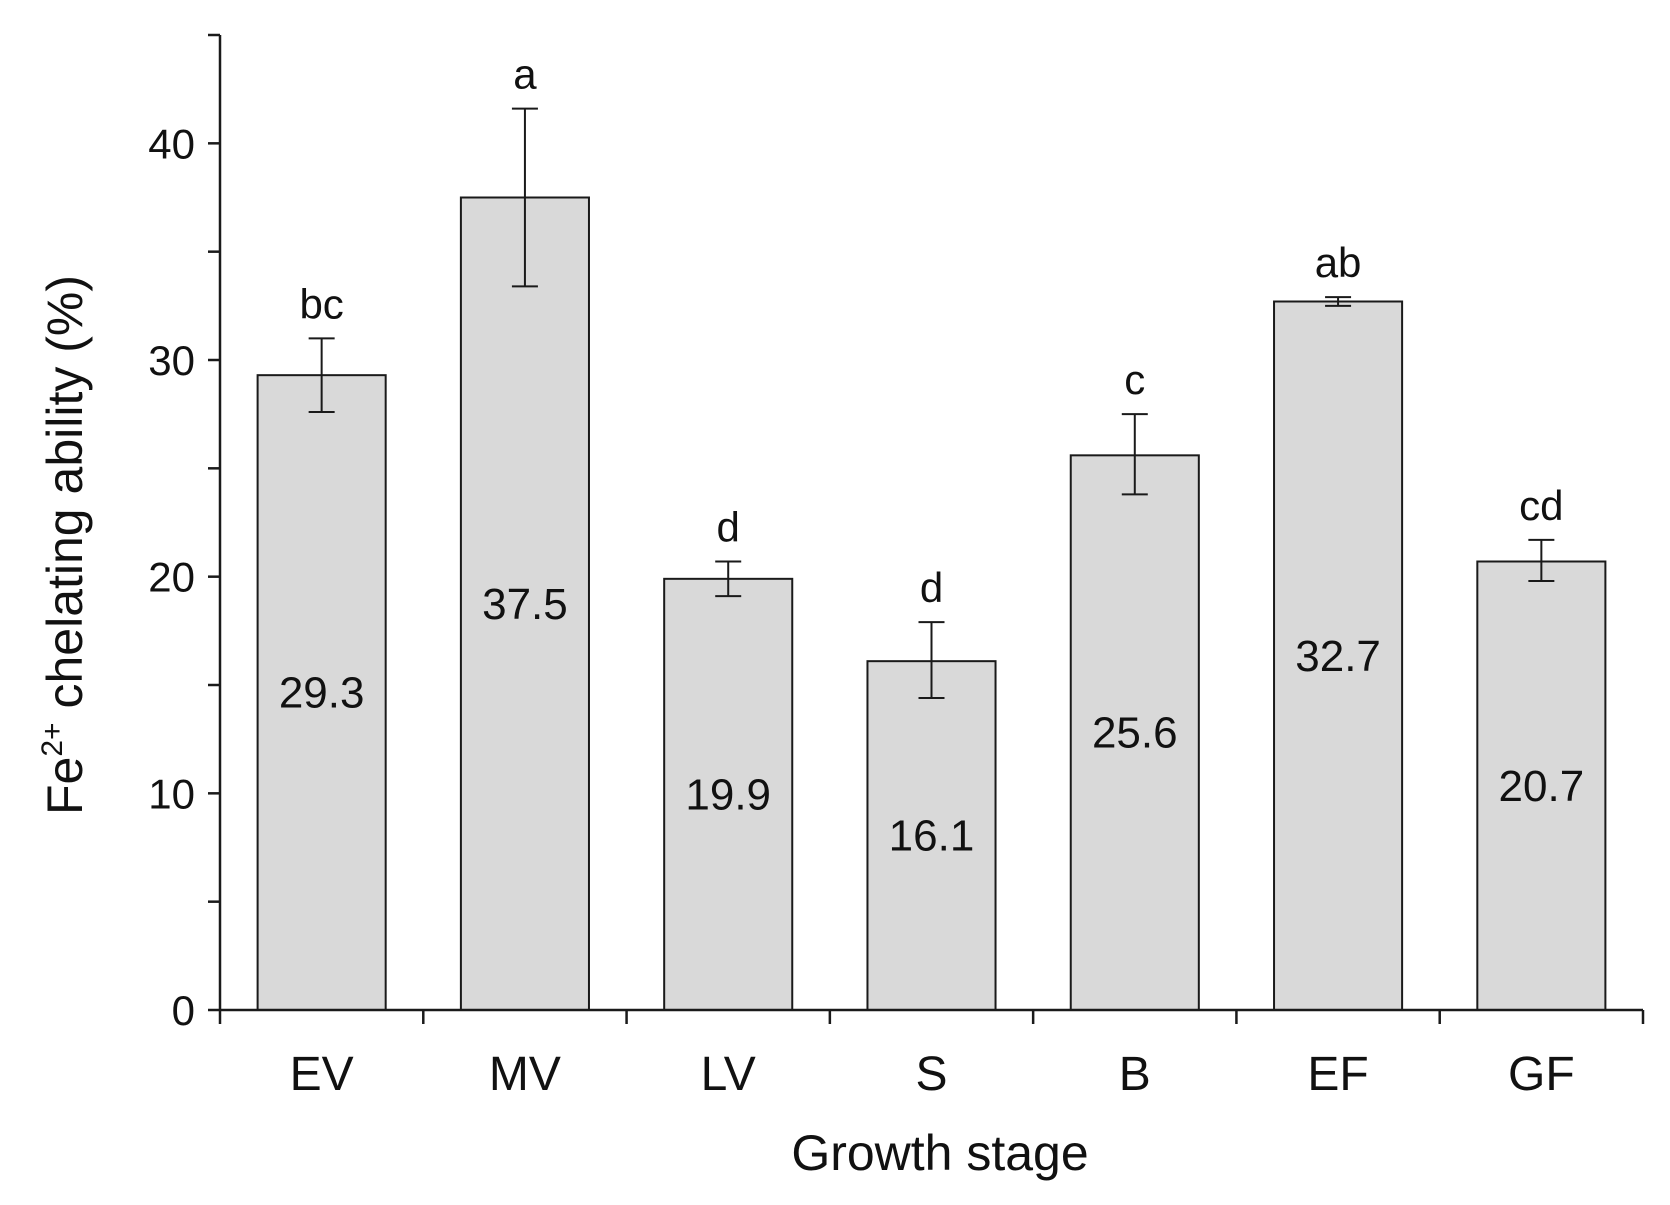 The image size is (1670, 1205). I want to click on y-axis-title-rest: chelating ability (%), so click(65, 498).